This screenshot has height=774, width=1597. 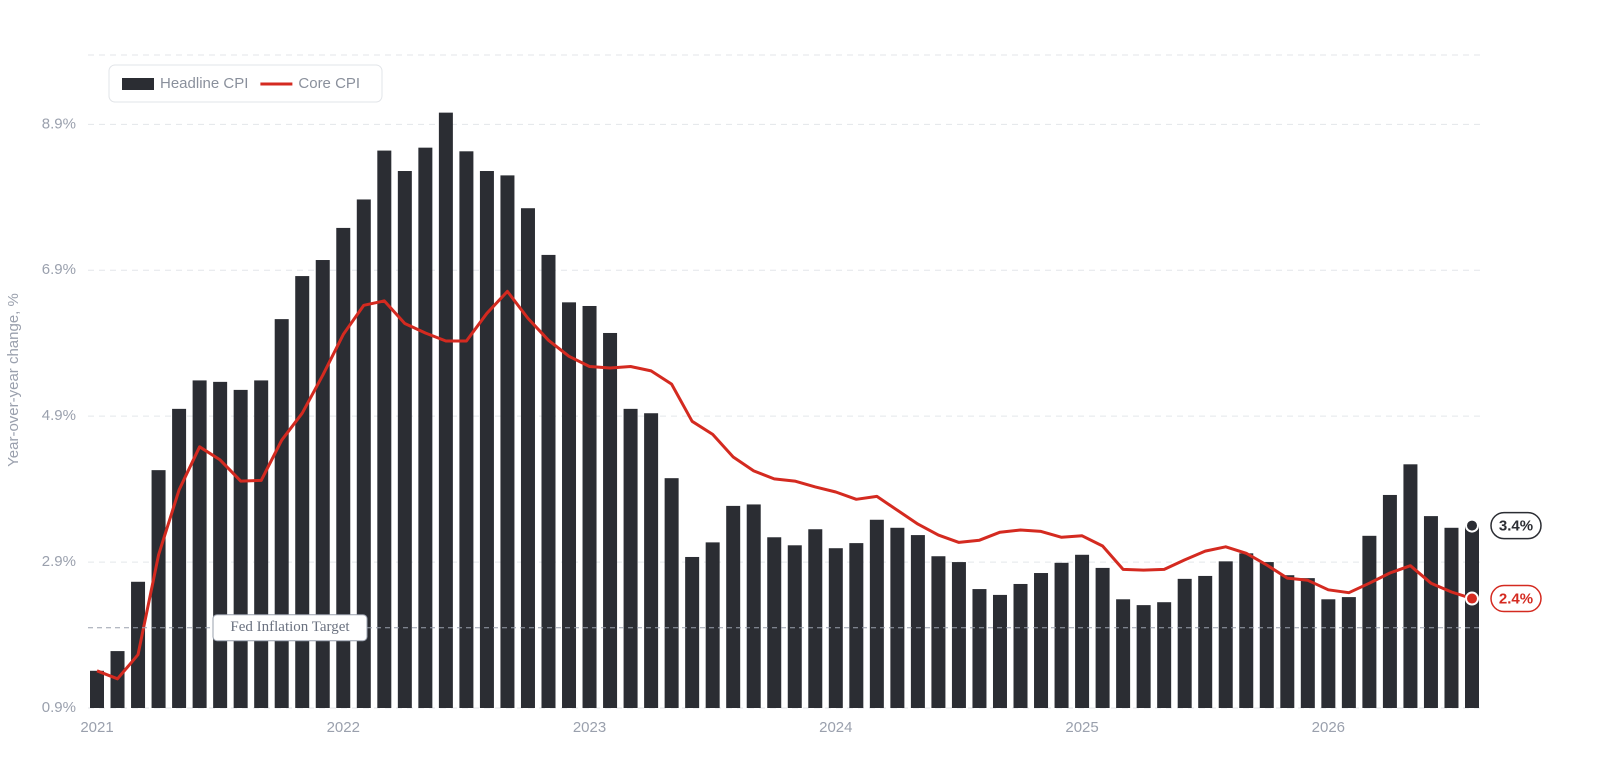 I want to click on end-label: 3.4%, so click(x=1516, y=526).